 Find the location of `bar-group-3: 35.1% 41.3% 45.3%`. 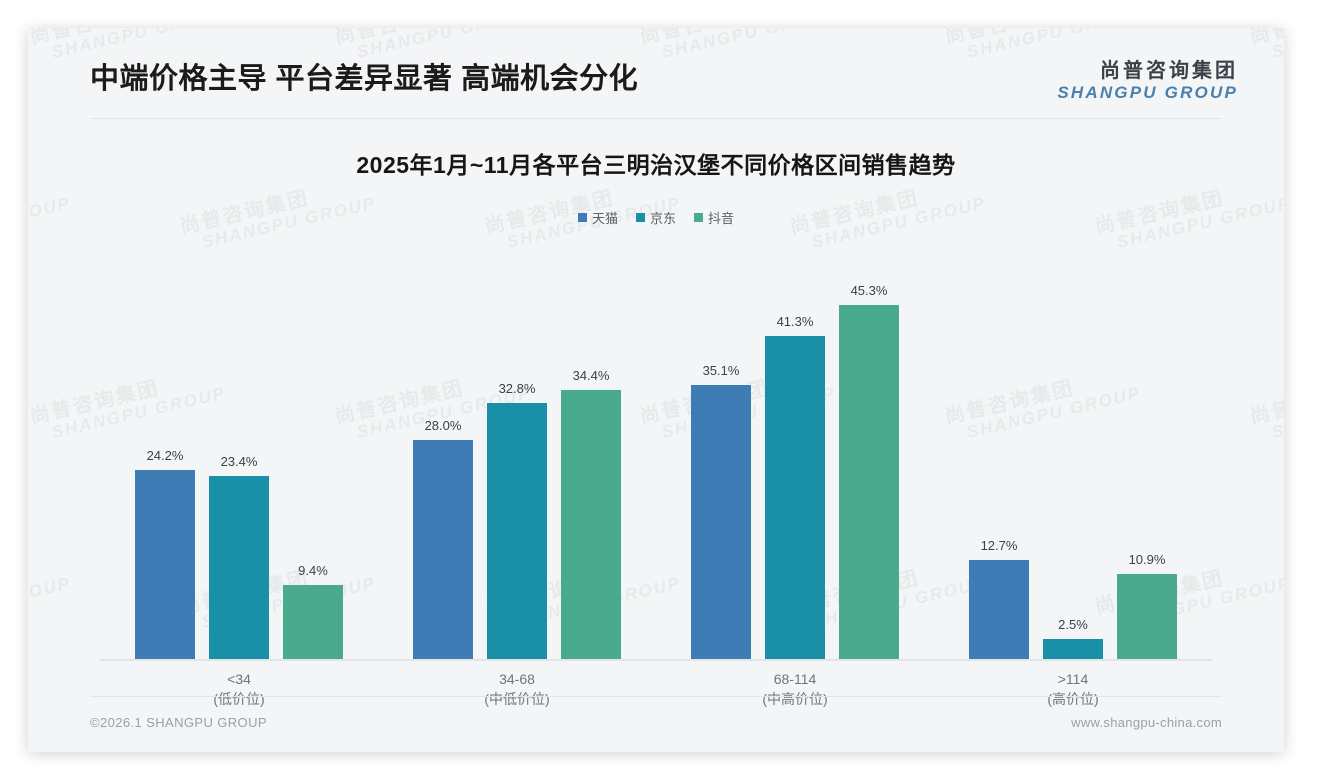

bar-group-3: 35.1% 41.3% 45.3% is located at coordinates (795, 447).